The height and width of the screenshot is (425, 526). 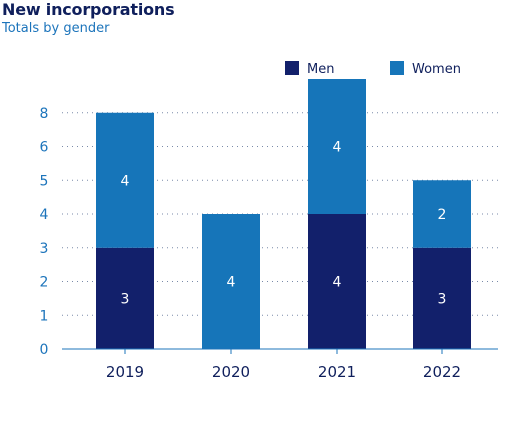 What do you see at coordinates (44, 181) in the screenshot?
I see `y-tick-label: 5` at bounding box center [44, 181].